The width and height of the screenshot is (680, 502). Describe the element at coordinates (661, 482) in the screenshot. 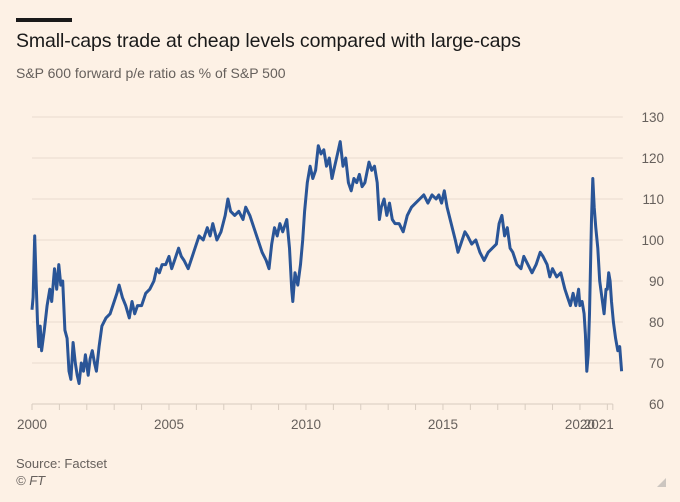

I see `resize-corner-icon` at that location.